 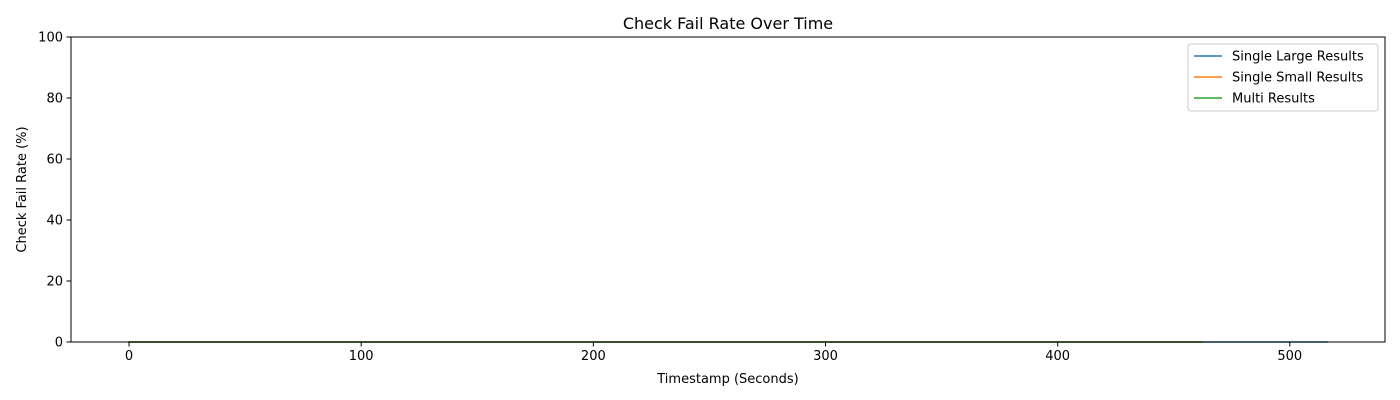 I want to click on x-tick-label: 200, so click(x=593, y=356).